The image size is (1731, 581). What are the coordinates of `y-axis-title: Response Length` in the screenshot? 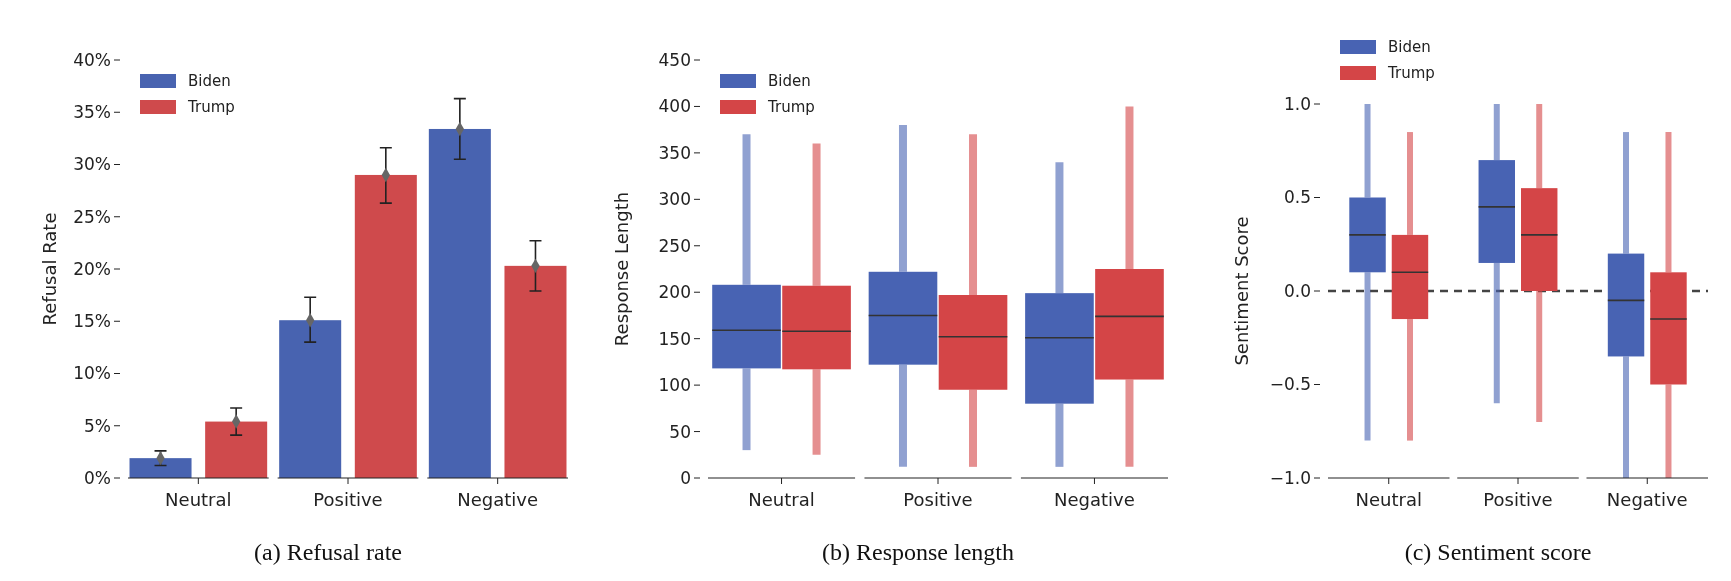 It's located at (621, 269).